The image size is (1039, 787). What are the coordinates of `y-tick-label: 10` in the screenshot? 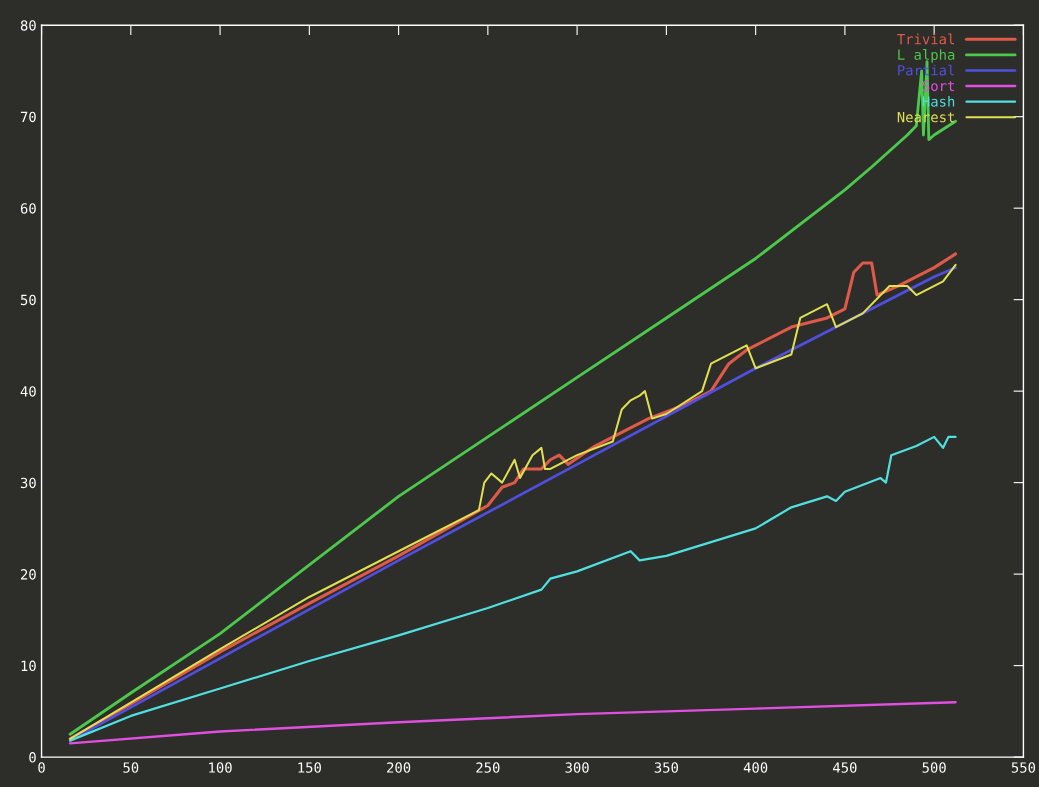 It's located at (28, 666).